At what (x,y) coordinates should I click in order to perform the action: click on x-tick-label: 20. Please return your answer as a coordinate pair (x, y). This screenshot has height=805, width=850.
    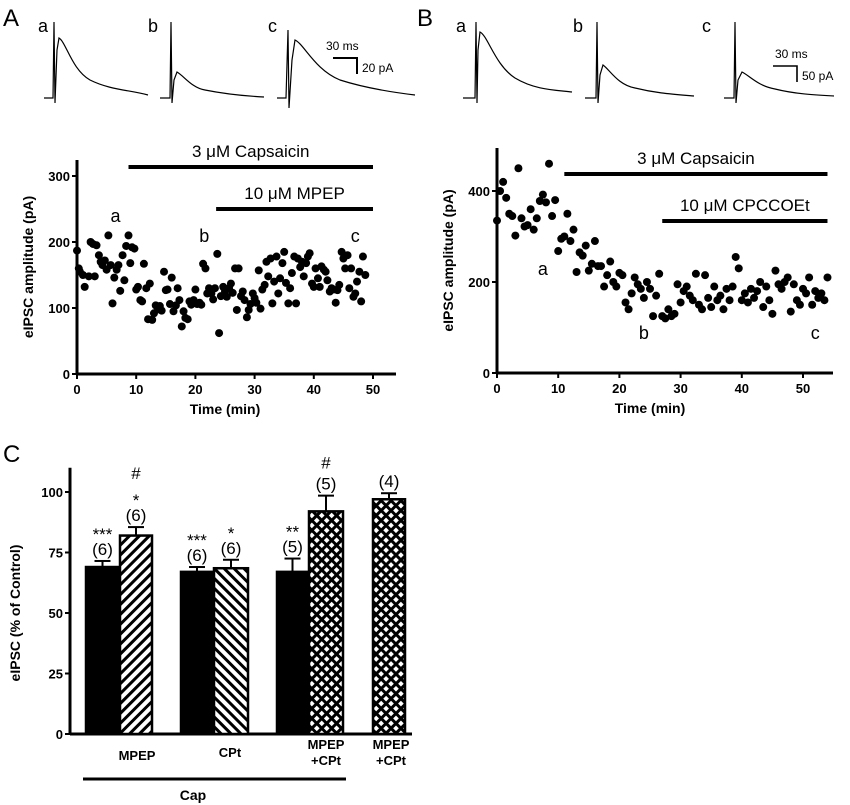
    Looking at the image, I should click on (195, 389).